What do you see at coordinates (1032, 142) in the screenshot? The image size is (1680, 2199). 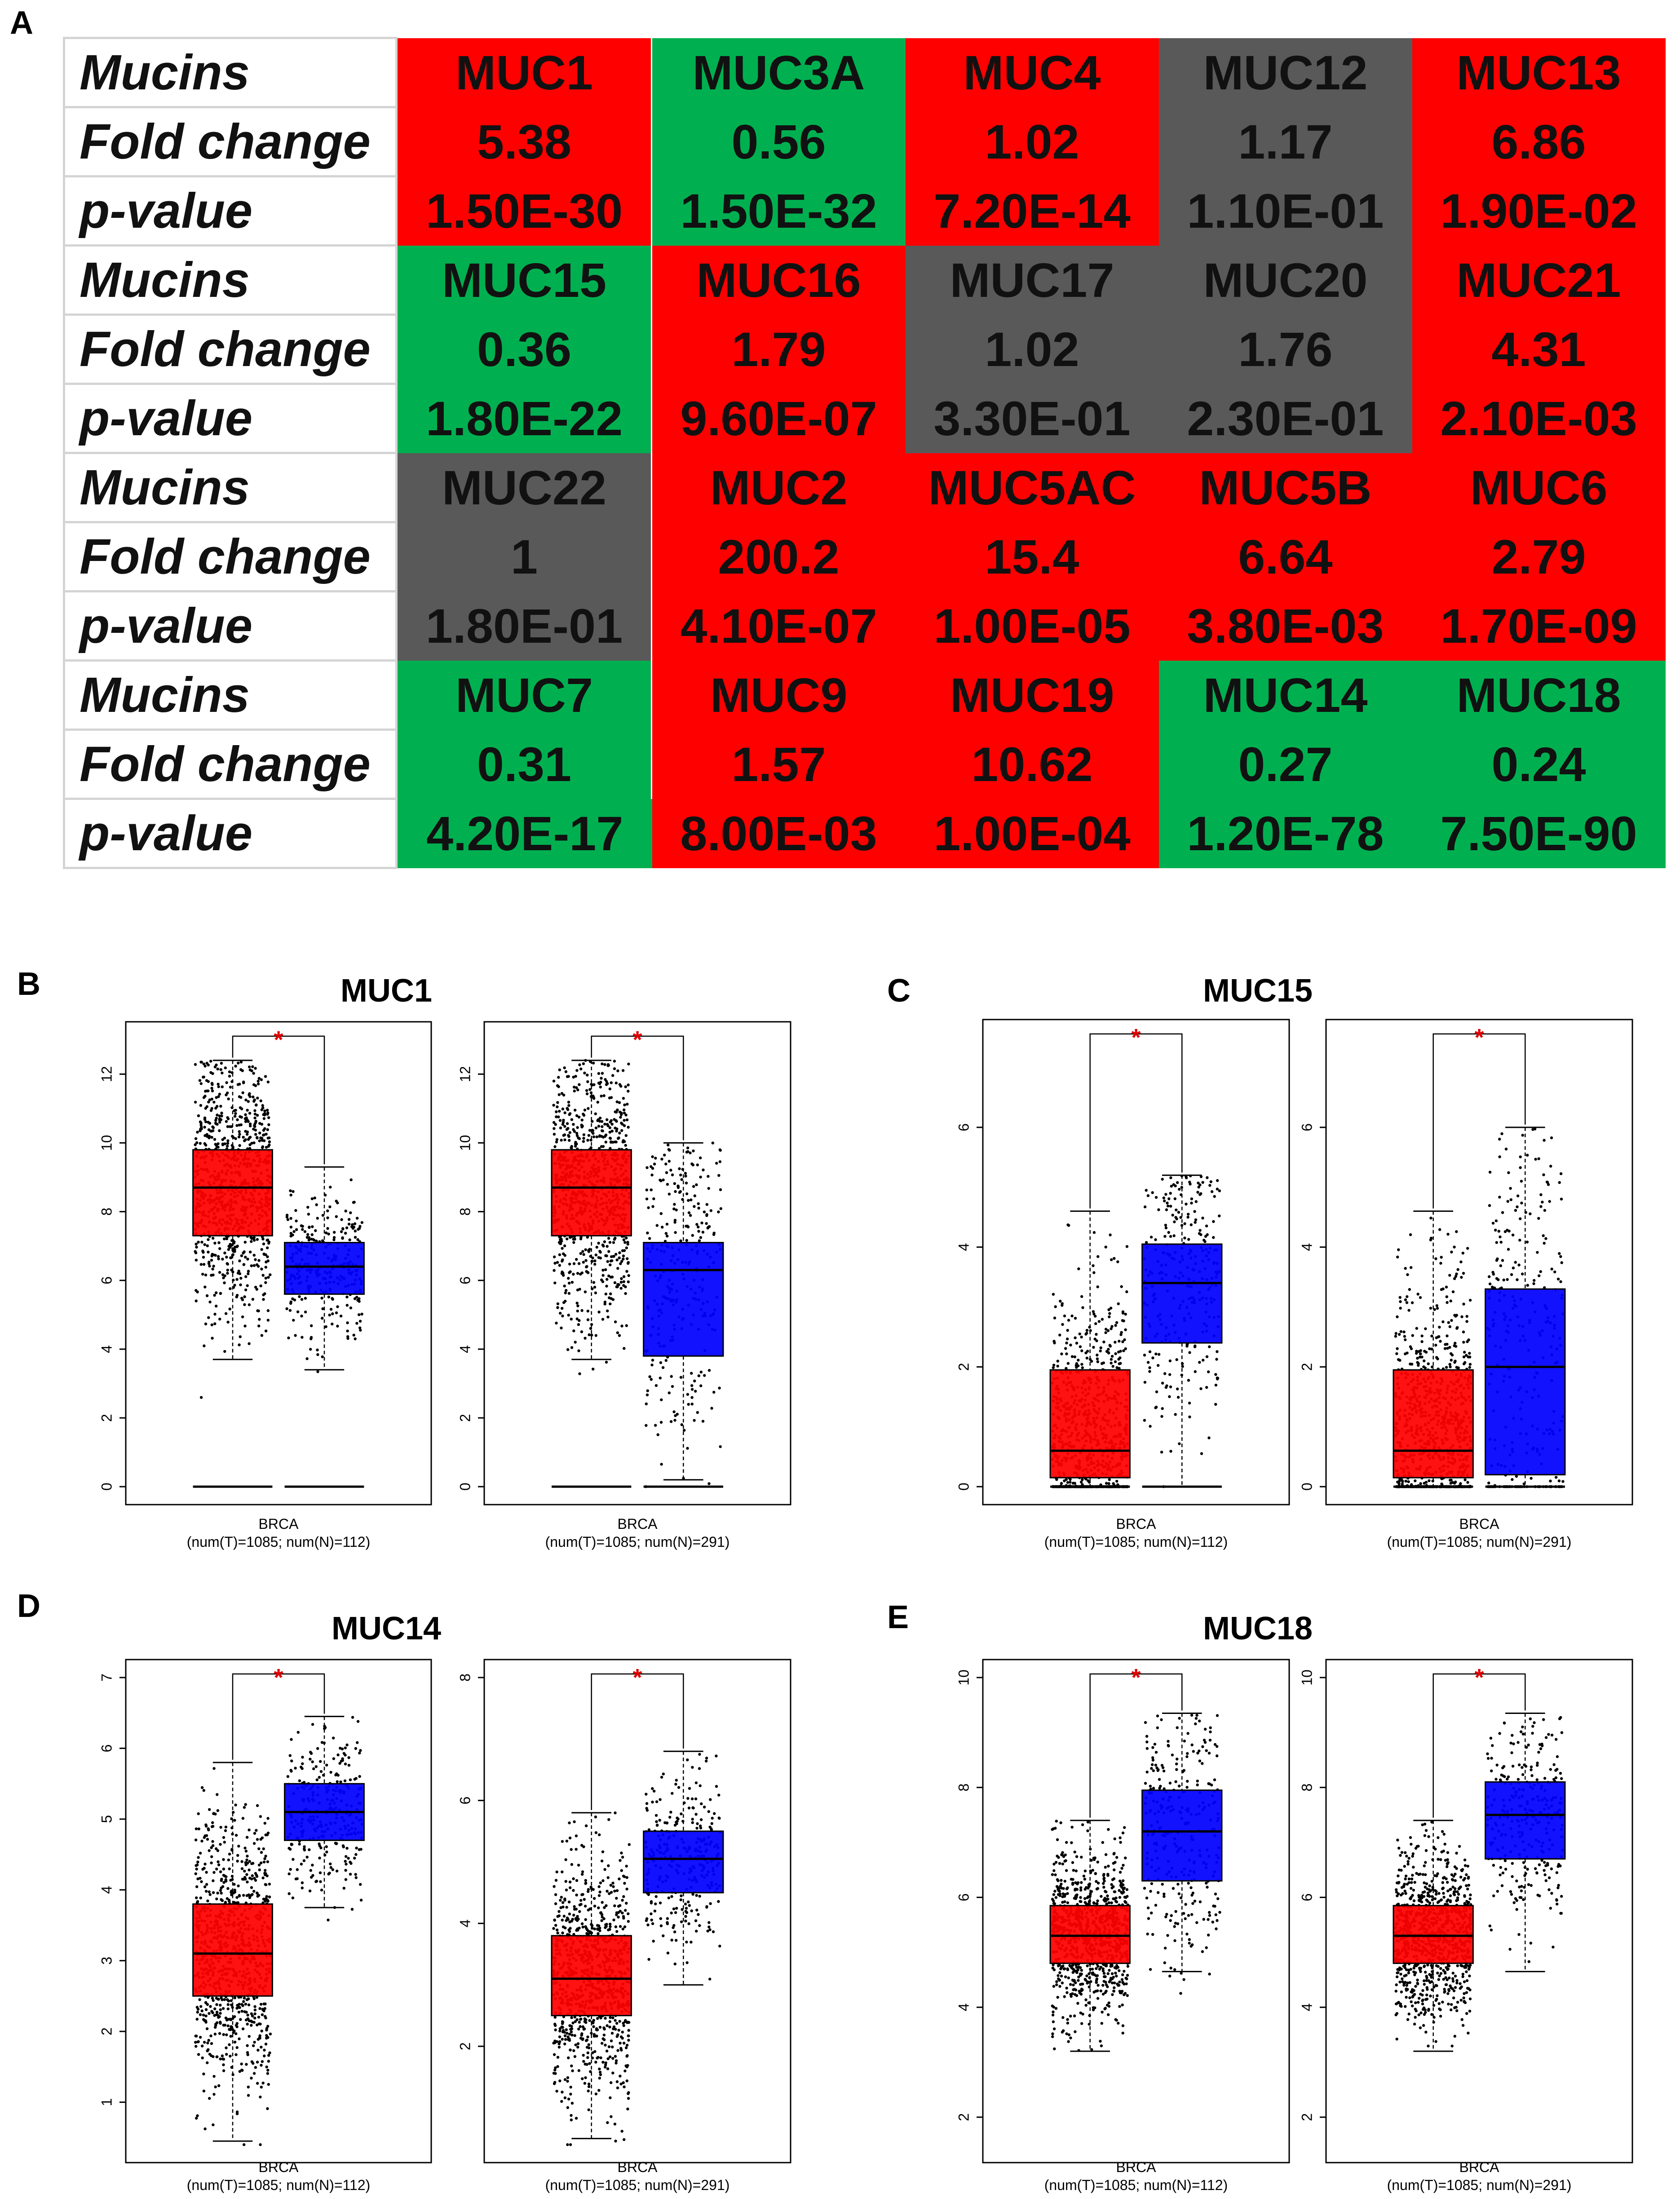 I see `mucin-cell-fold: 1.02` at bounding box center [1032, 142].